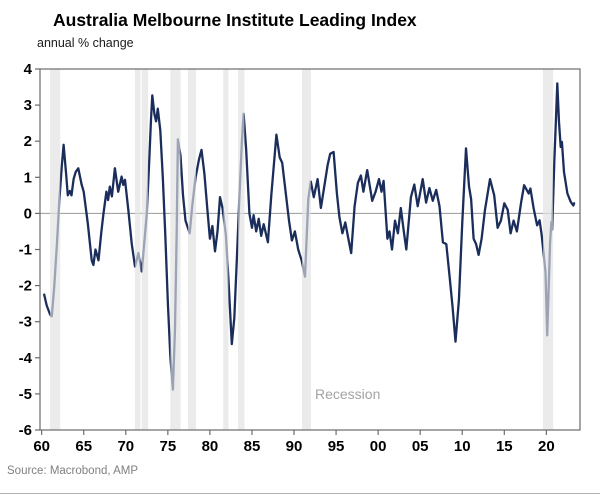 The image size is (600, 501). I want to click on source-note: Source: Macrobond, AMP, so click(73, 471).